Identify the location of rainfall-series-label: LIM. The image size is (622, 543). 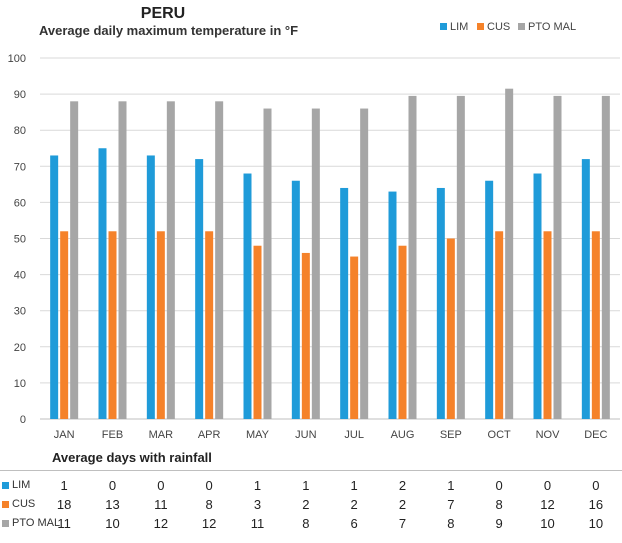
(21, 485).